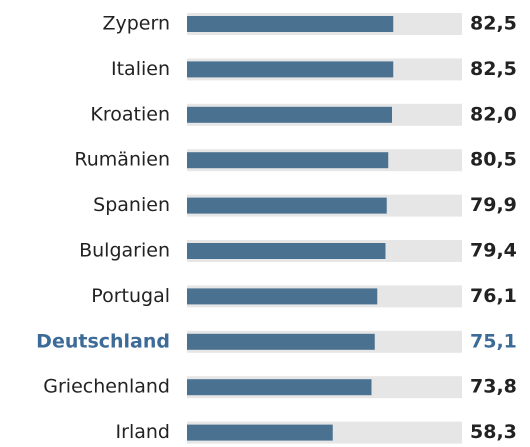 The height and width of the screenshot is (447, 530). Describe the element at coordinates (131, 205) in the screenshot. I see `category-label: Spanien` at that location.